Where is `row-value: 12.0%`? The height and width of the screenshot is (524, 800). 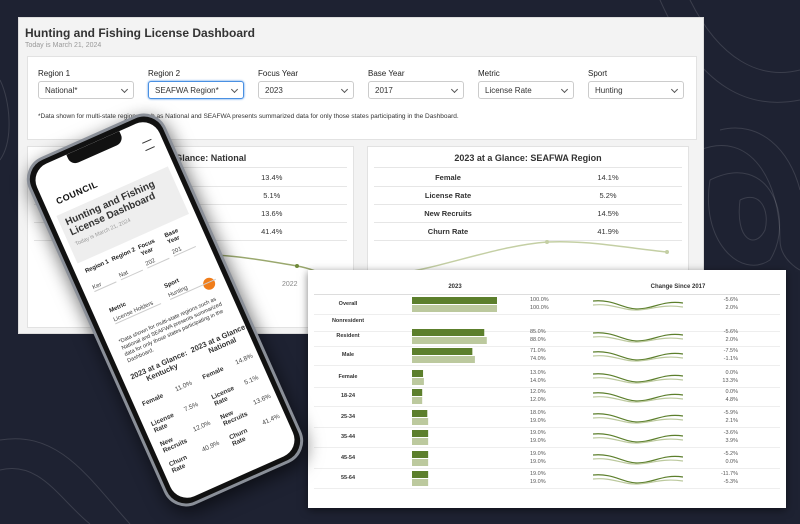 row-value: 12.0% is located at coordinates (538, 400).